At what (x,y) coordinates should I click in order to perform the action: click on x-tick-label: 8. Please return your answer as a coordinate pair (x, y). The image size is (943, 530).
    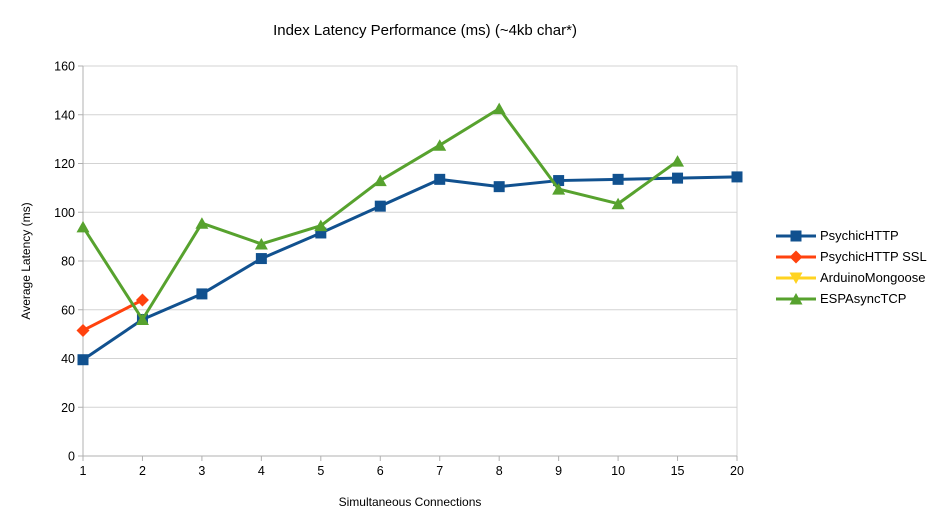
    Looking at the image, I should click on (499, 471).